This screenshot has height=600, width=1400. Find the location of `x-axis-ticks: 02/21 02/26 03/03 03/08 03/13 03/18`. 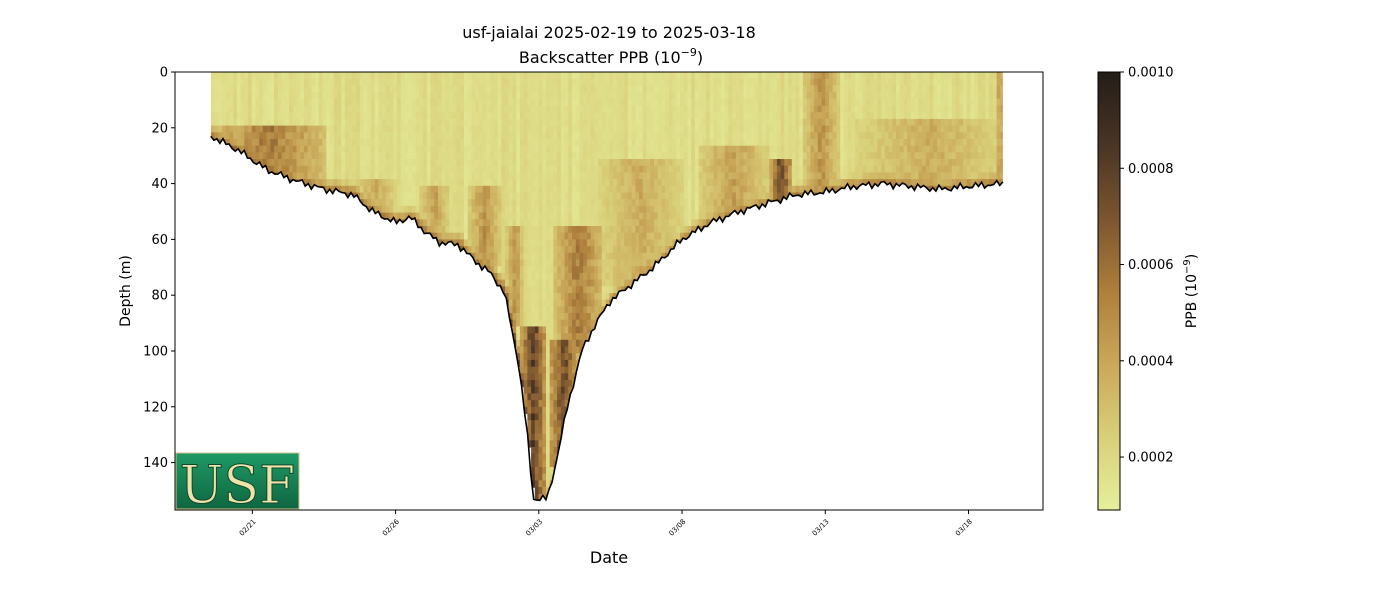

x-axis-ticks: 02/21 02/26 03/03 03/08 03/13 03/18 is located at coordinates (606, 524).